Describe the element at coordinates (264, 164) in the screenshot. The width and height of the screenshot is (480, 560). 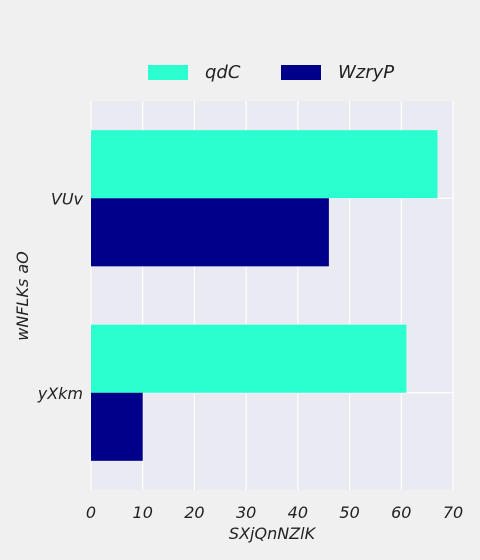
I see `bar-qdC-VUv` at that location.